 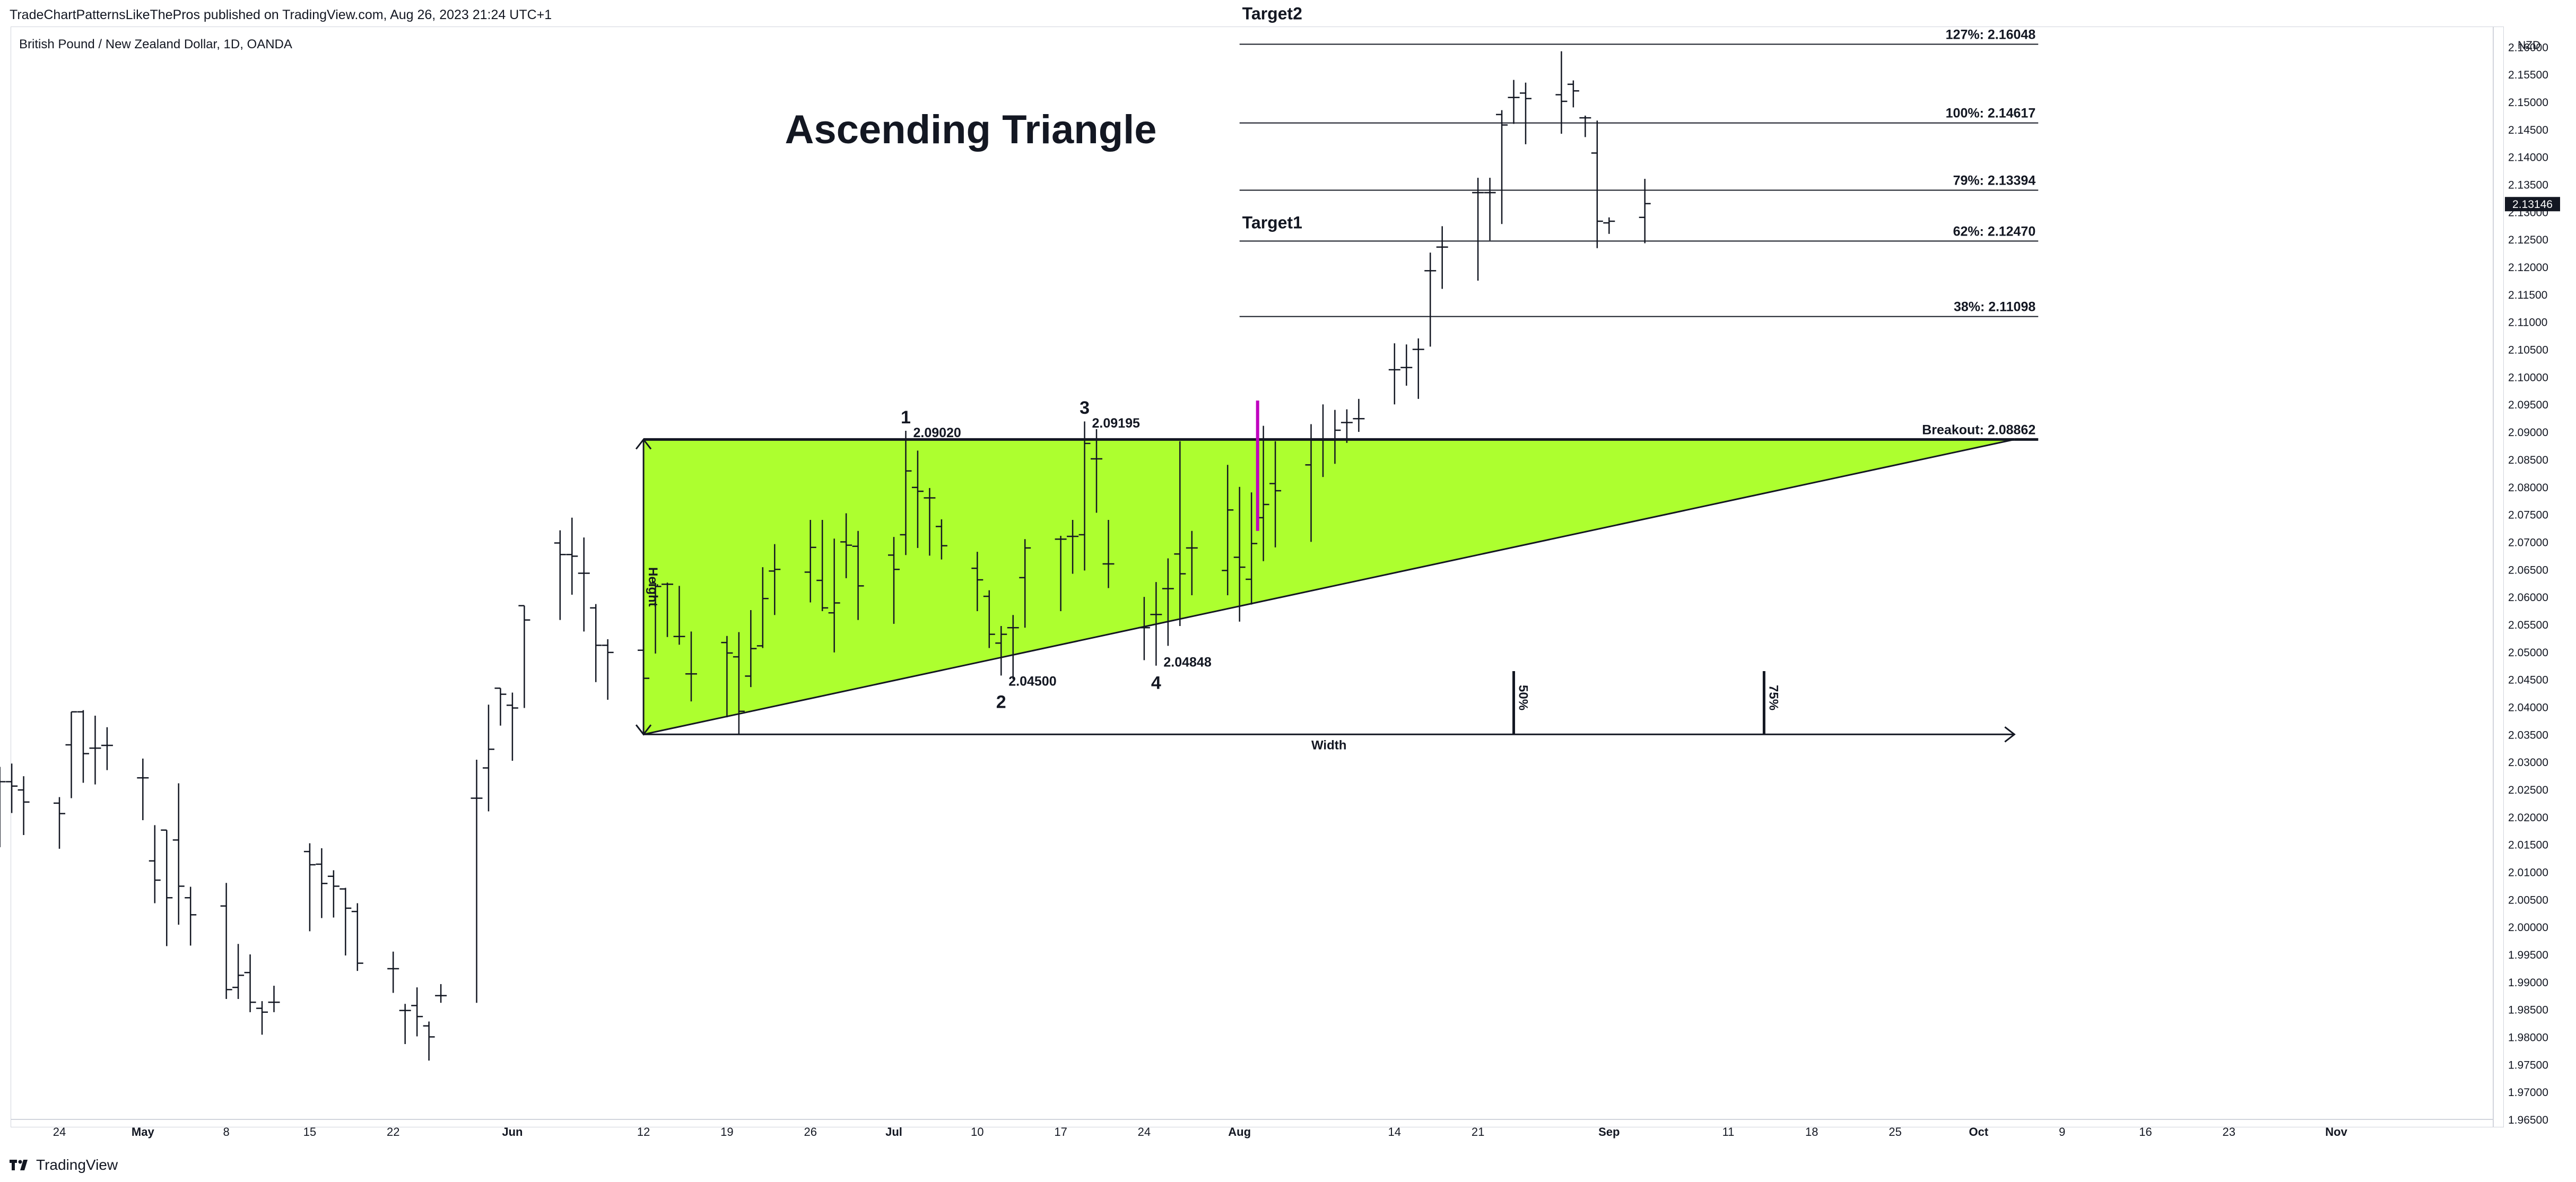 I want to click on fib-level-label-3: 62%: 2.12470, so click(x=1995, y=231).